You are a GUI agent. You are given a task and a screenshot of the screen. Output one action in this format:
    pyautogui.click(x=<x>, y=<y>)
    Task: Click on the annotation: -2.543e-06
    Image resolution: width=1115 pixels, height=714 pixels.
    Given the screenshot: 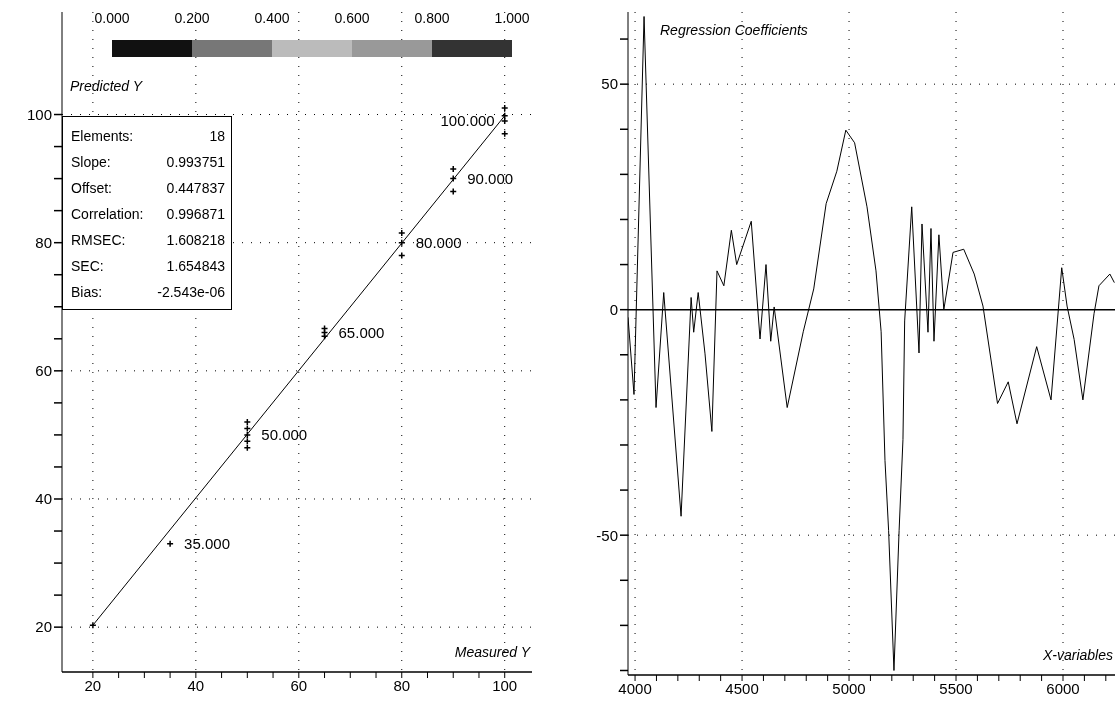 What is the action you would take?
    pyautogui.click(x=191, y=292)
    